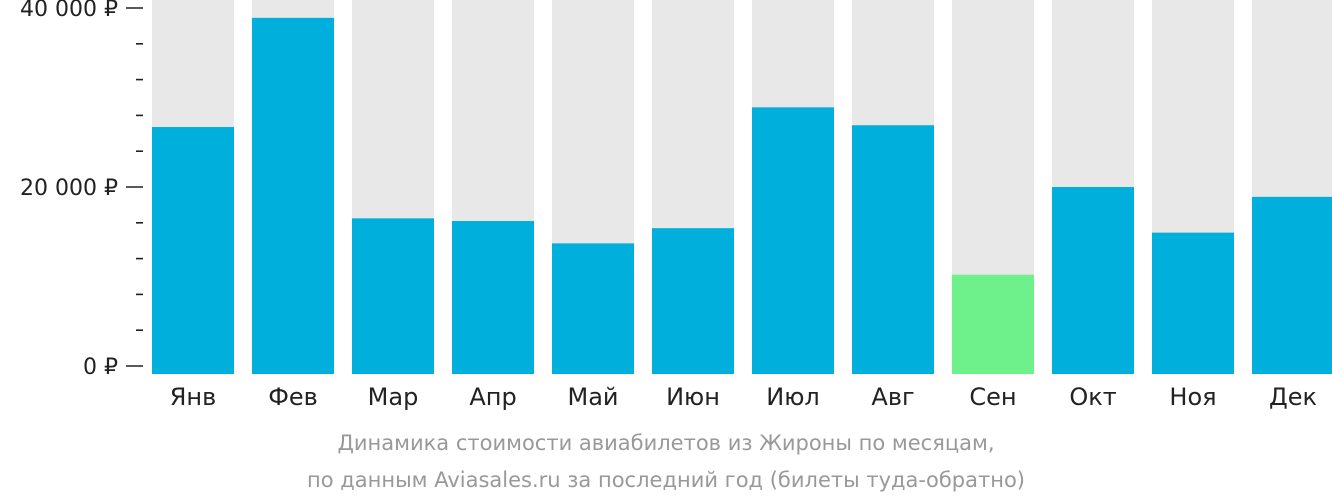 The width and height of the screenshot is (1332, 502). Describe the element at coordinates (793, 397) in the screenshot. I see `x-tick-label: Июл` at that location.